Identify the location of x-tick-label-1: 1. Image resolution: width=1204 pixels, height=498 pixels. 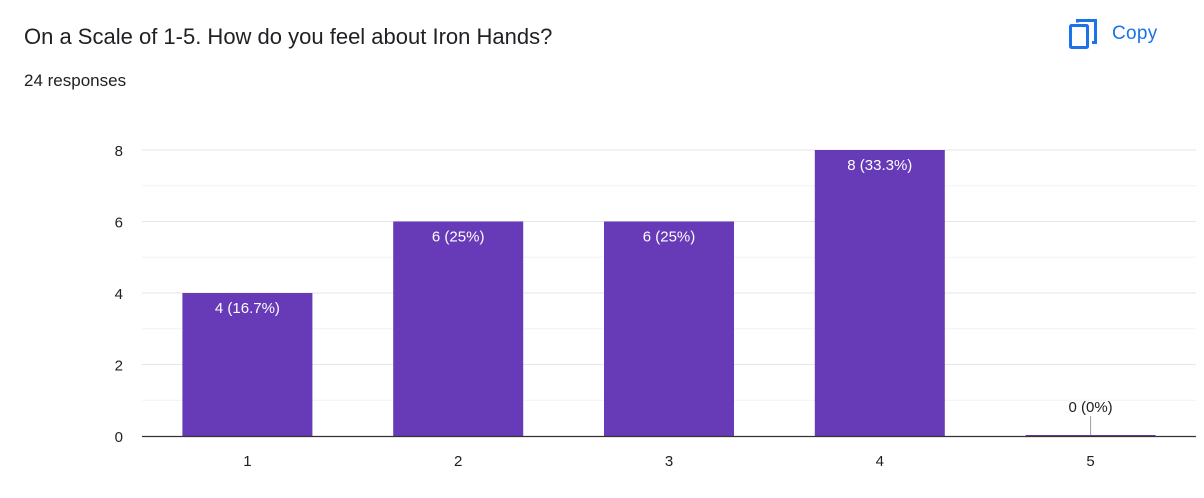
(247, 461).